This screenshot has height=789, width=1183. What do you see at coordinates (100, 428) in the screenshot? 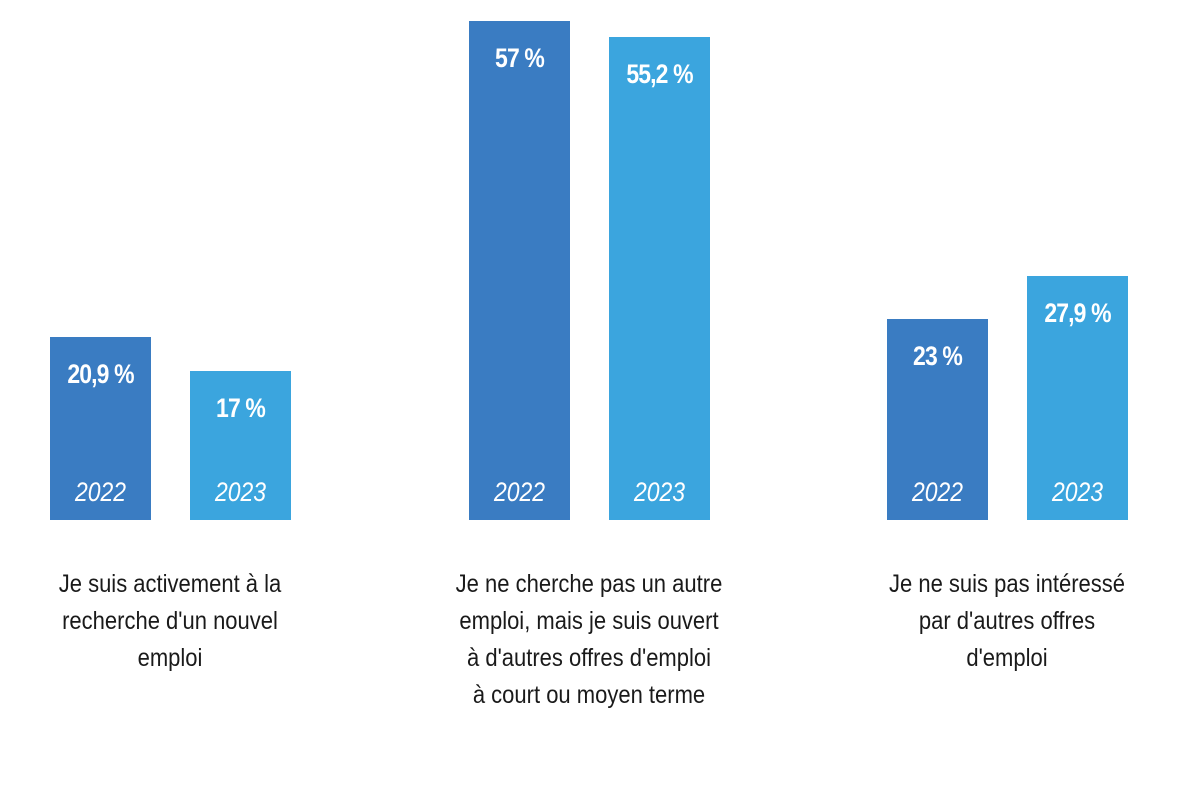
I see `bar-2022: 20,9 % 2022` at bounding box center [100, 428].